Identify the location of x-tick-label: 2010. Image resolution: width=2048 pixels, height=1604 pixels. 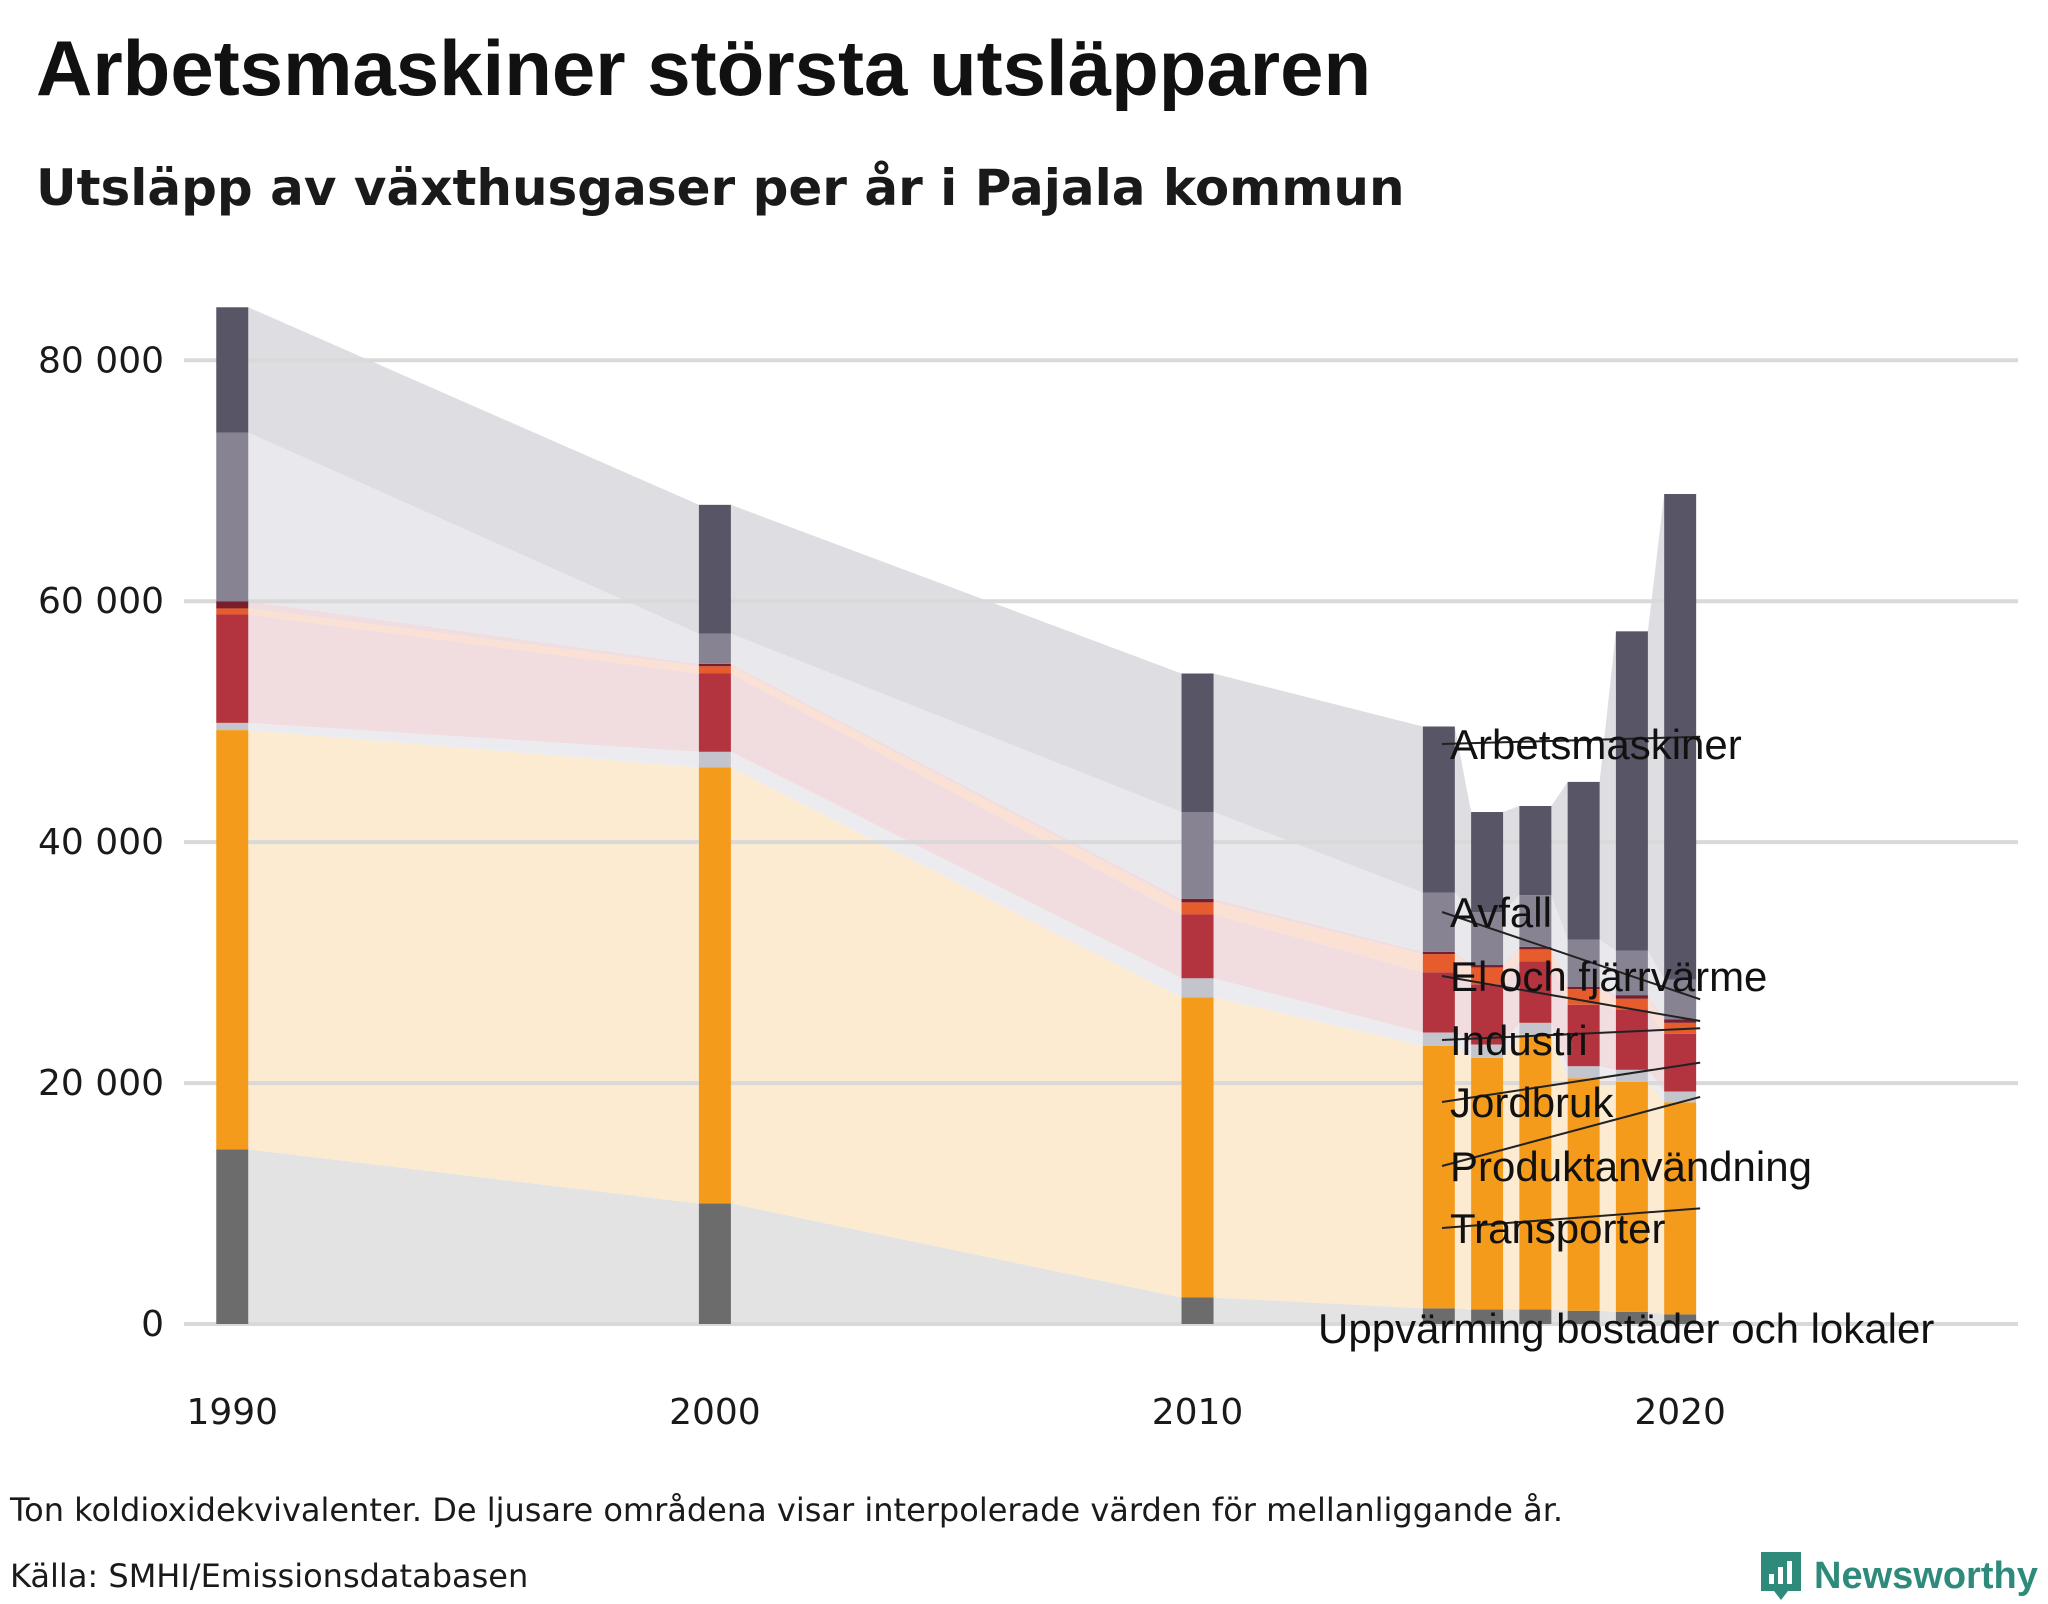
(1198, 1412).